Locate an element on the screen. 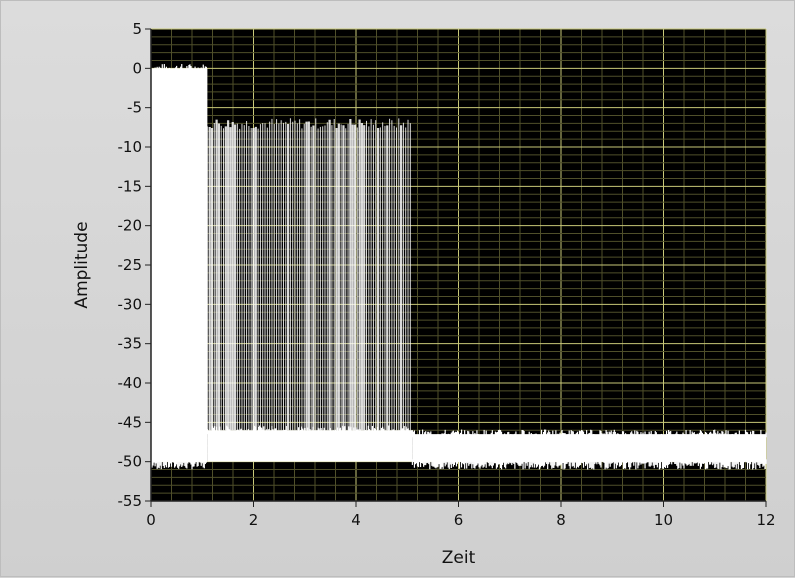 This screenshot has height=578, width=795. x-tick-labels: 0 2 4 6 8 10 12 is located at coordinates (461, 515).